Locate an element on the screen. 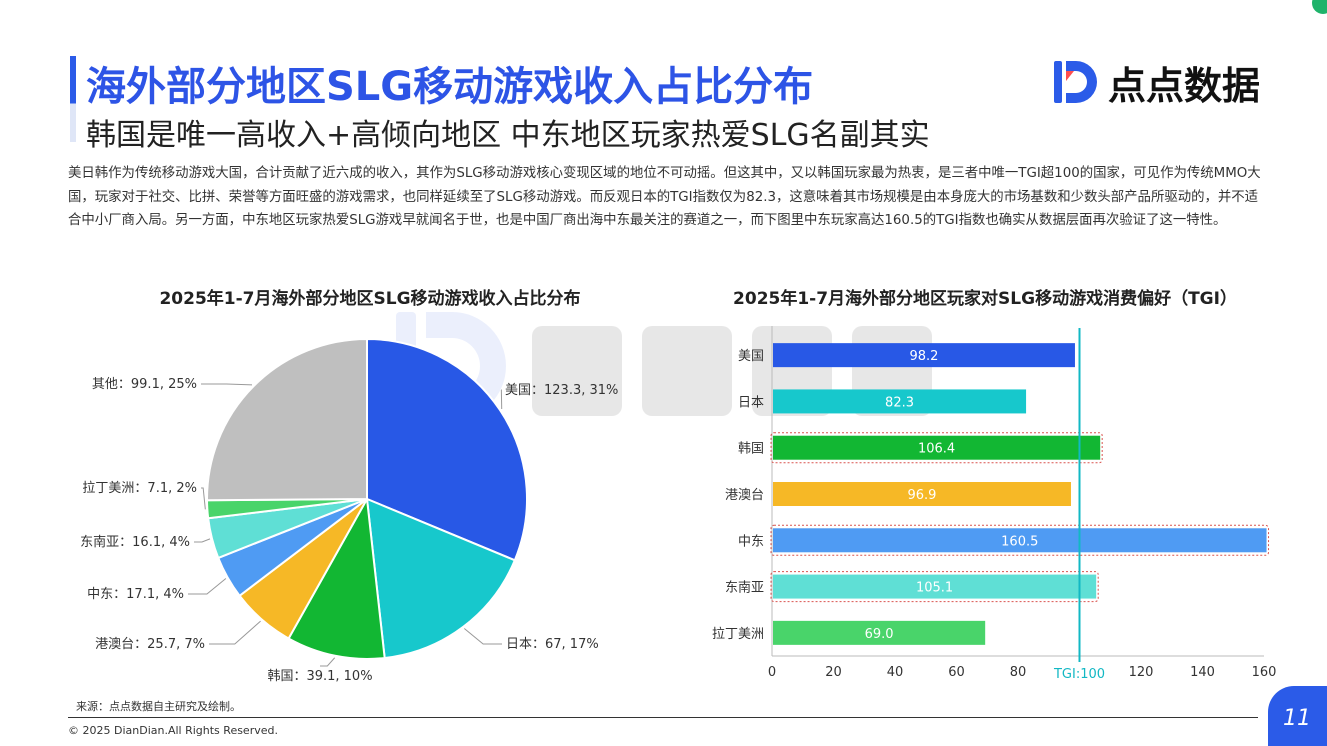  tgi-bar-usa is located at coordinates (924, 355).